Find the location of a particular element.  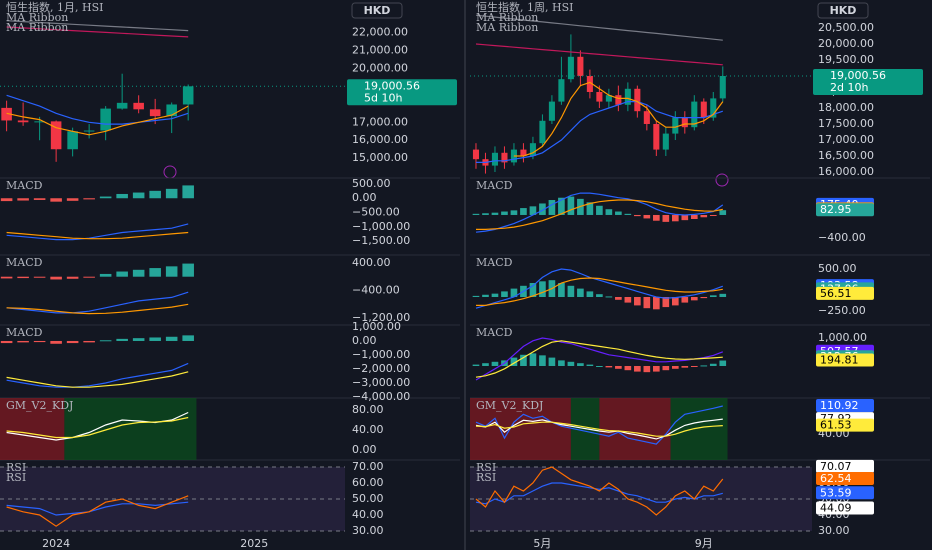

y-tick-label: 20,000.00 is located at coordinates (380, 67).